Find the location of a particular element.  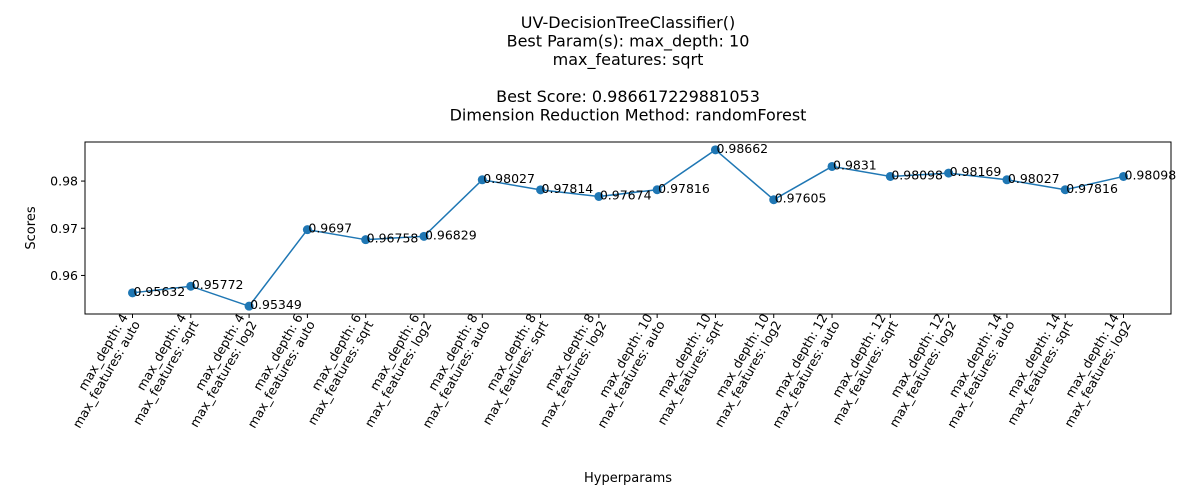

data-label: 0.96758 is located at coordinates (393, 238).